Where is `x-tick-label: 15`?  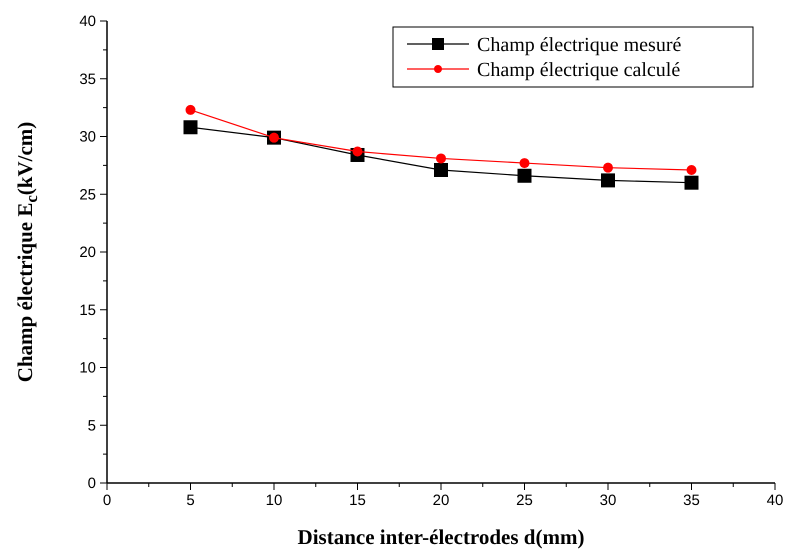
x-tick-label: 15 is located at coordinates (357, 500).